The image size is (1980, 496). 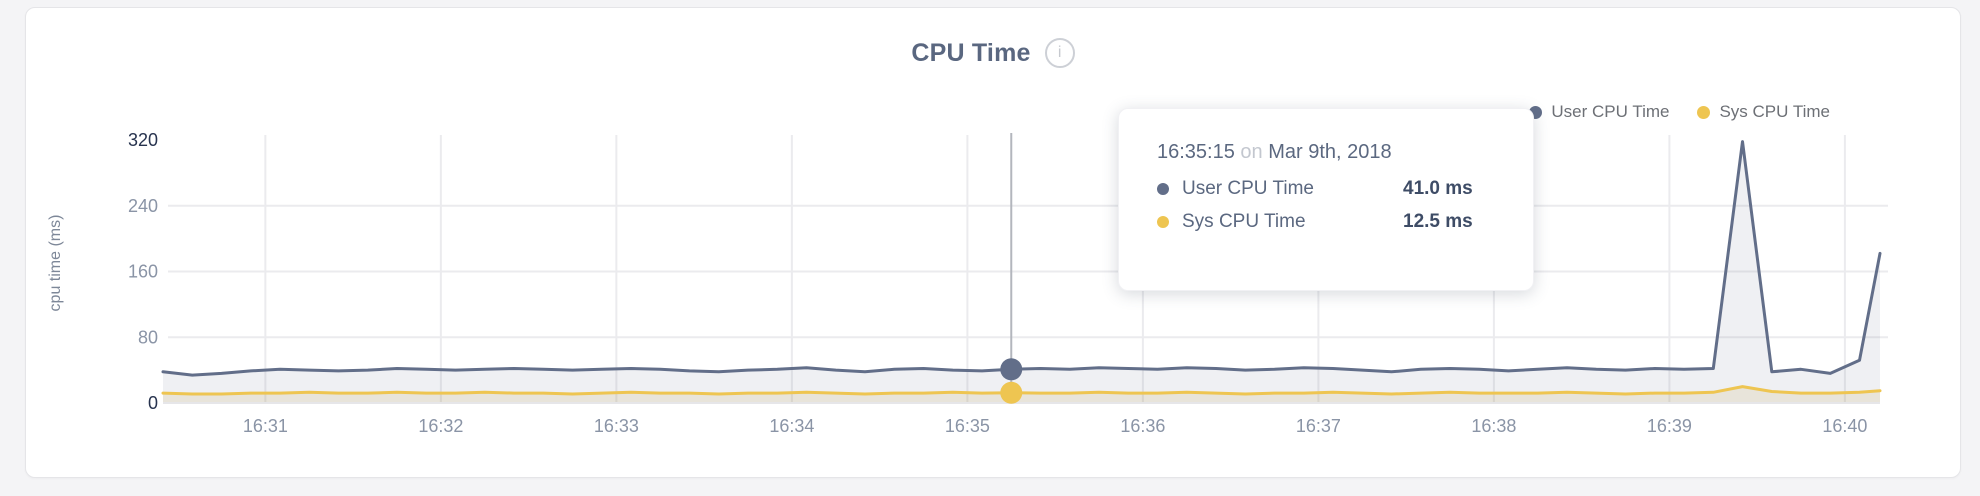 What do you see at coordinates (971, 52) in the screenshot?
I see `chart-title: CPU Time` at bounding box center [971, 52].